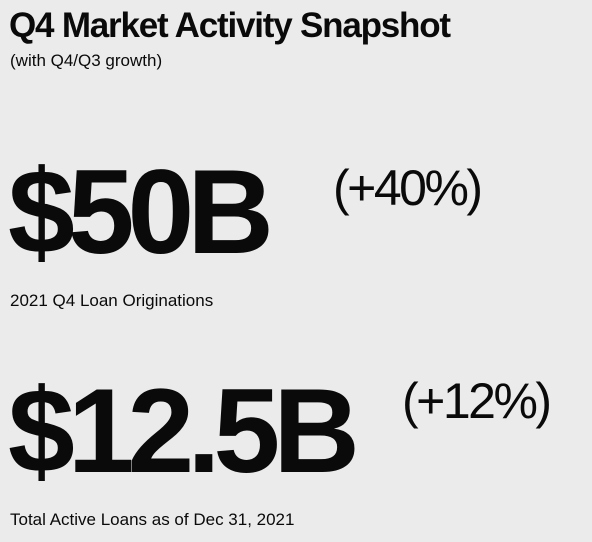 The height and width of the screenshot is (542, 592). I want to click on metric-growth: (+40%), so click(408, 188).